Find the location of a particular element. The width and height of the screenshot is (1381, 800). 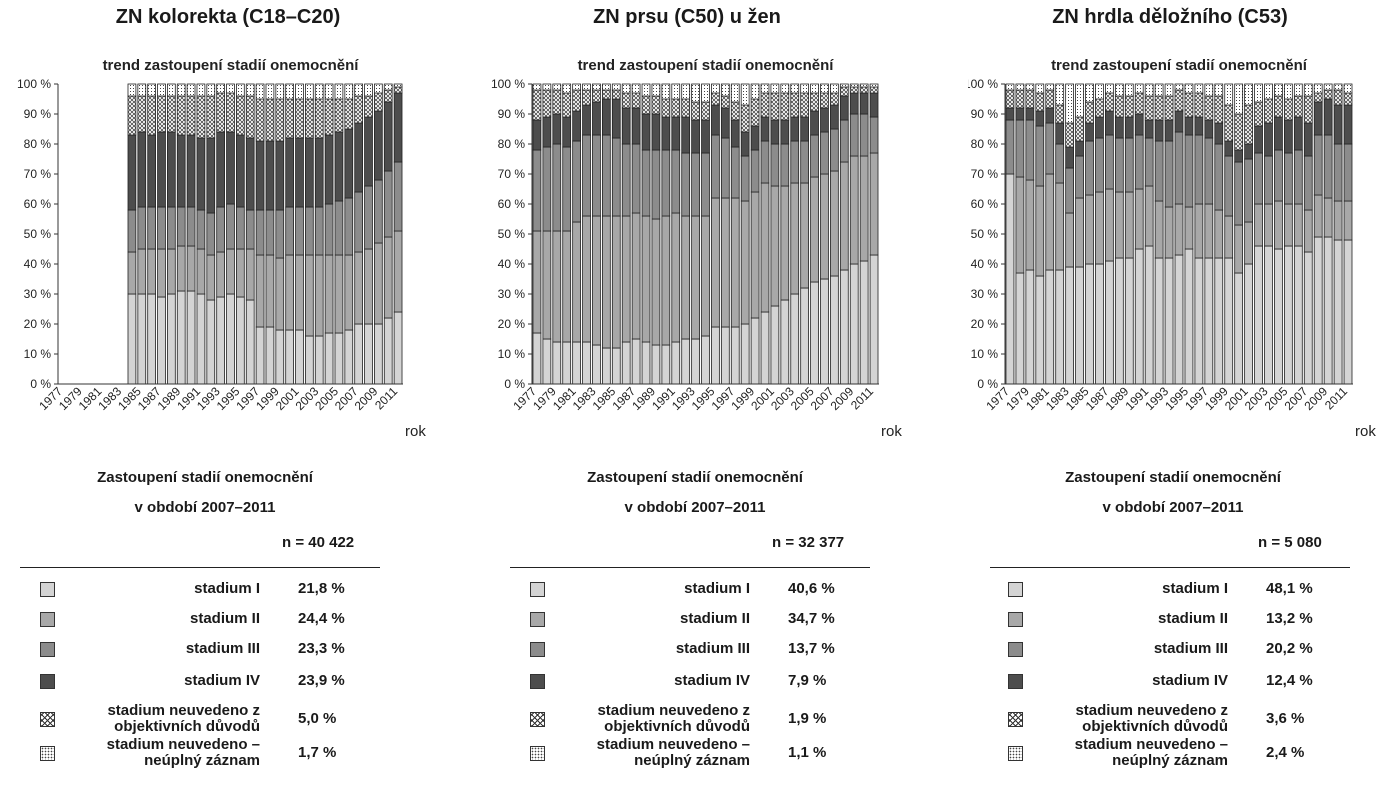

legend-label: stadium II is located at coordinates (160, 619).